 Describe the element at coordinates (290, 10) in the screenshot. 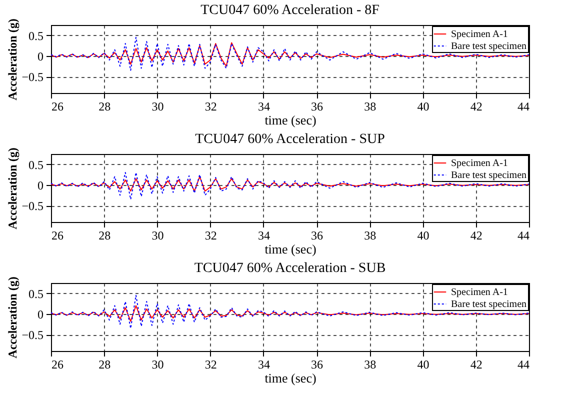

I see `chart-title: TCU047 60% Acceleration - 8F` at that location.